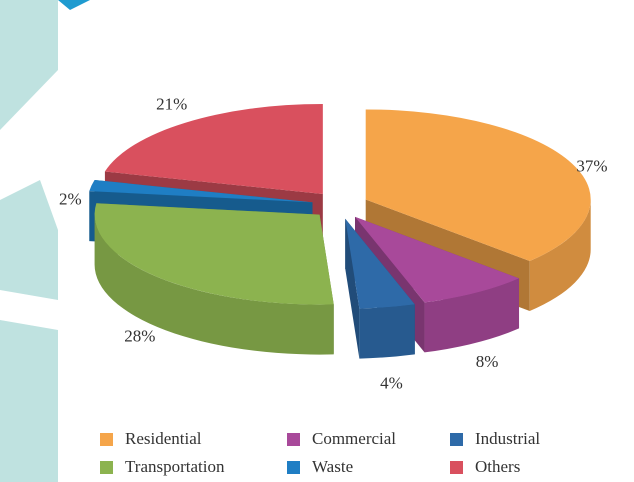  I want to click on legend-label: Residential, so click(163, 438).